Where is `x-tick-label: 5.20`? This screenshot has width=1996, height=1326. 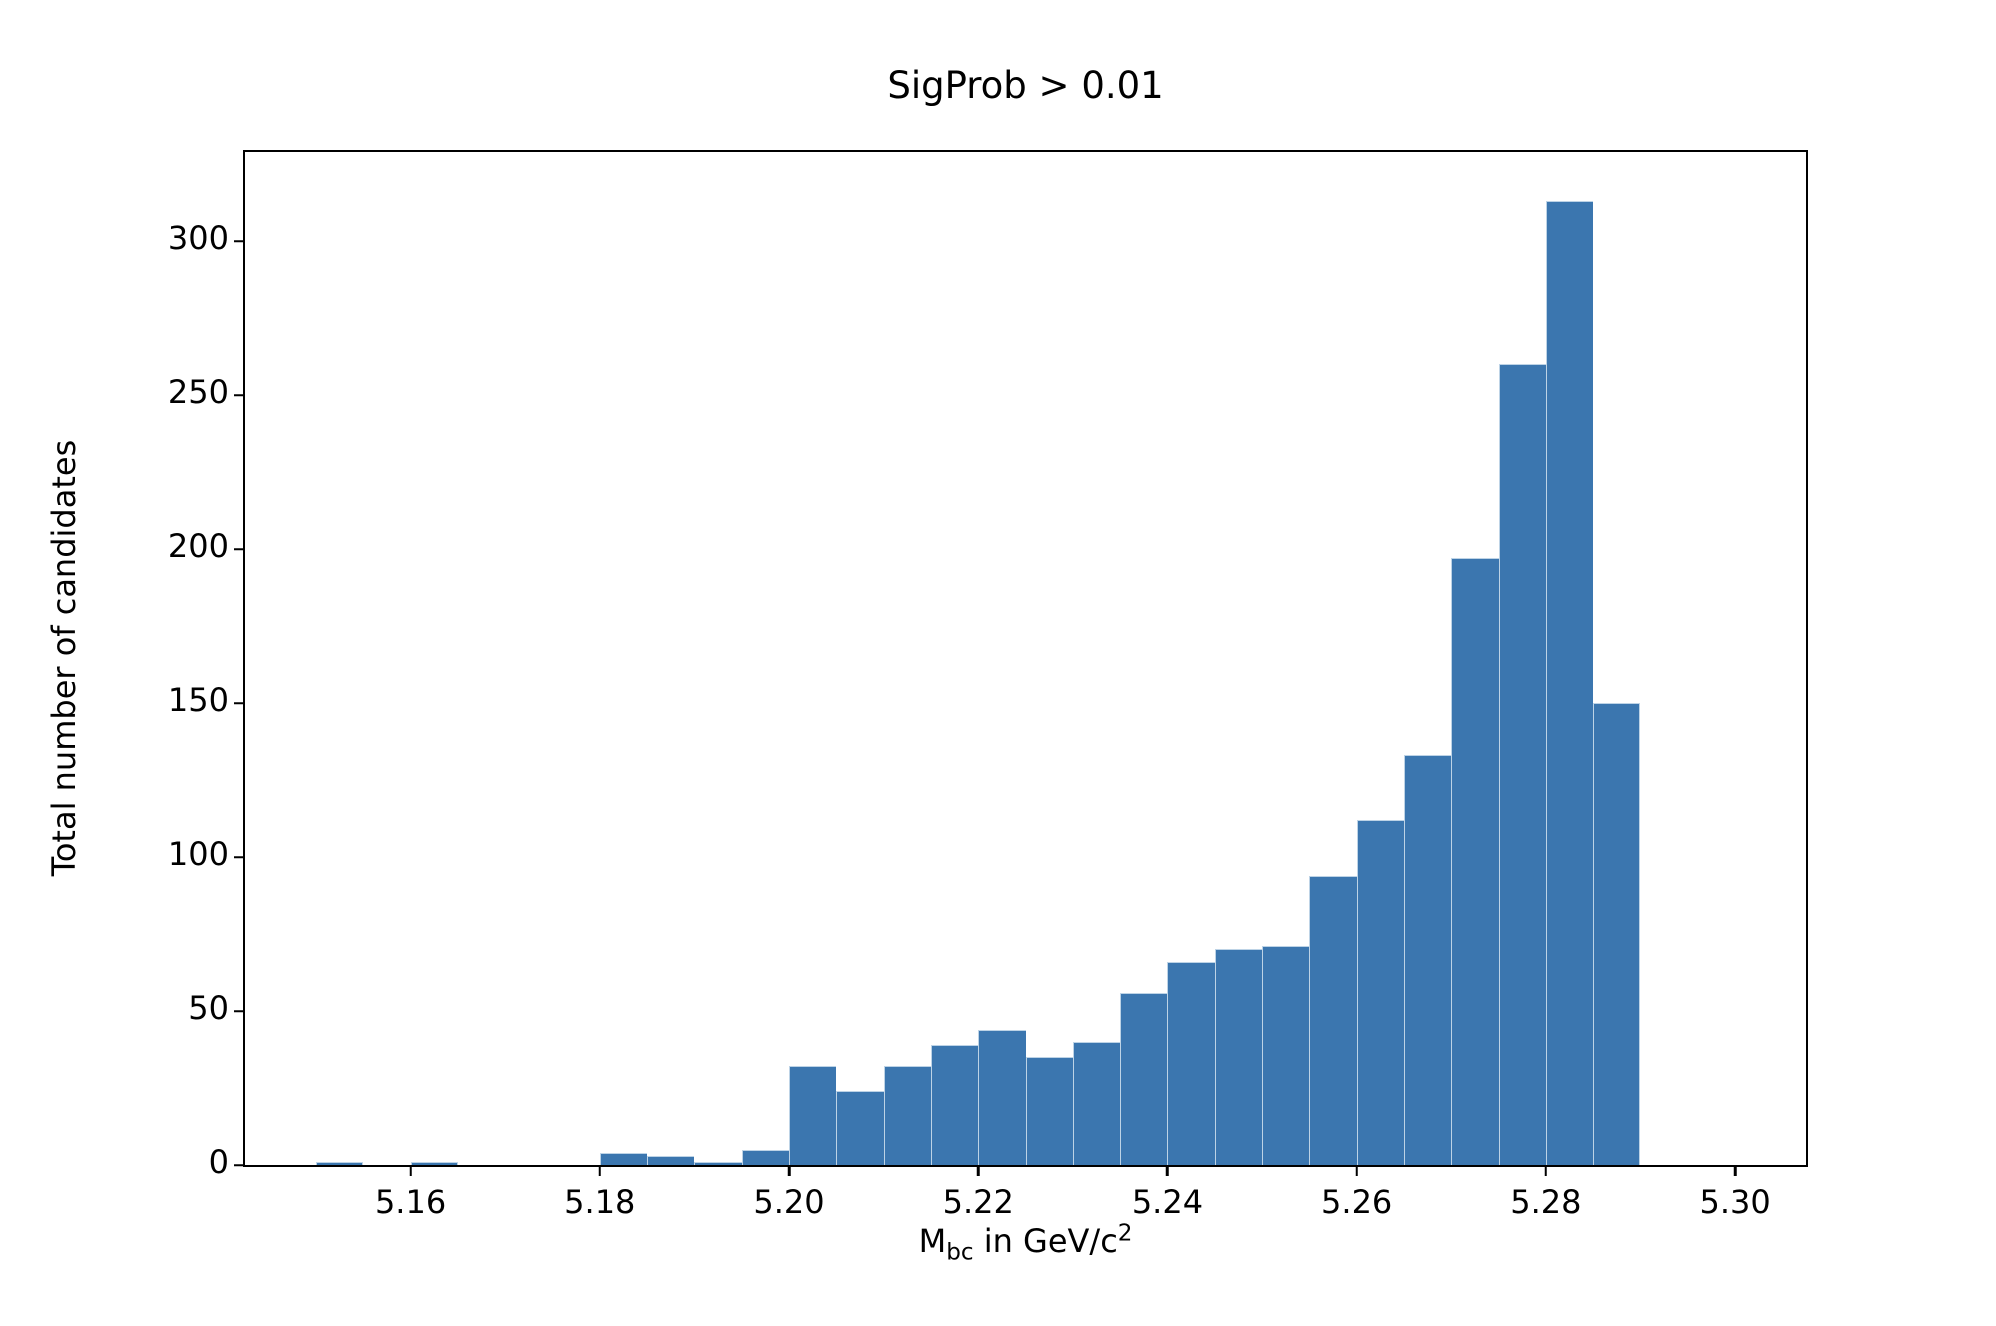 x-tick-label: 5.20 is located at coordinates (789, 1202).